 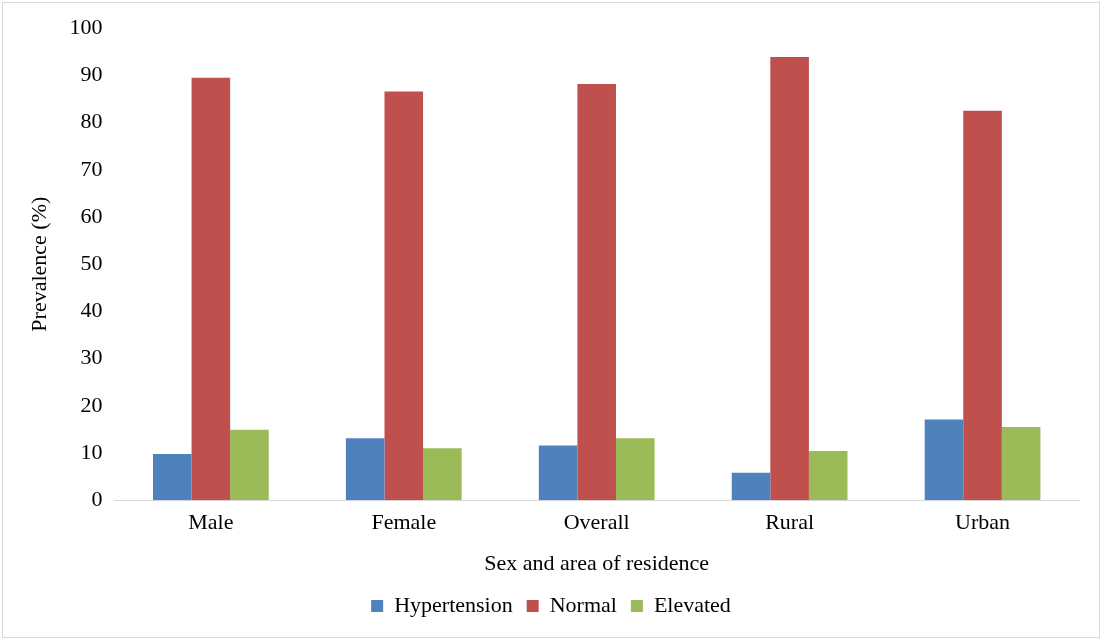 I want to click on y-tick-label: 20, so click(x=91, y=404).